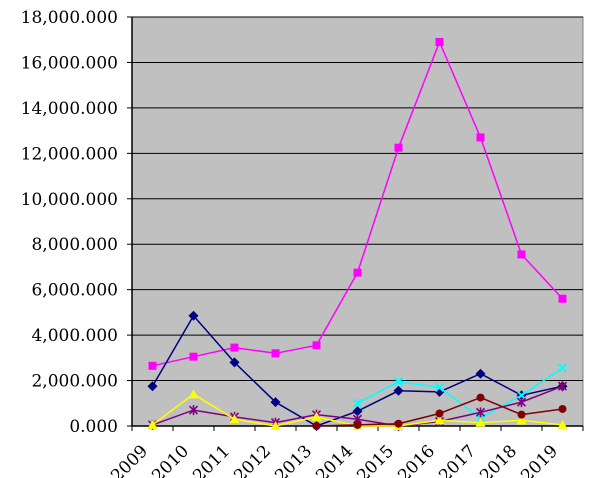 The image size is (600, 478). Describe the element at coordinates (74, 245) in the screenshot. I see `y-tick-label: 8,000.000` at that location.